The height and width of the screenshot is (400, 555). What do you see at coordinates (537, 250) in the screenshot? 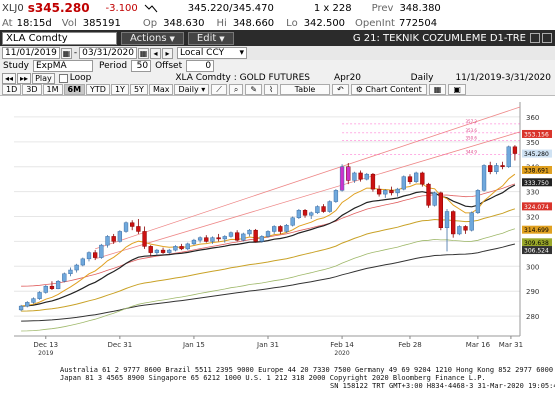
I see `price-tag: 306.524` at bounding box center [537, 250].